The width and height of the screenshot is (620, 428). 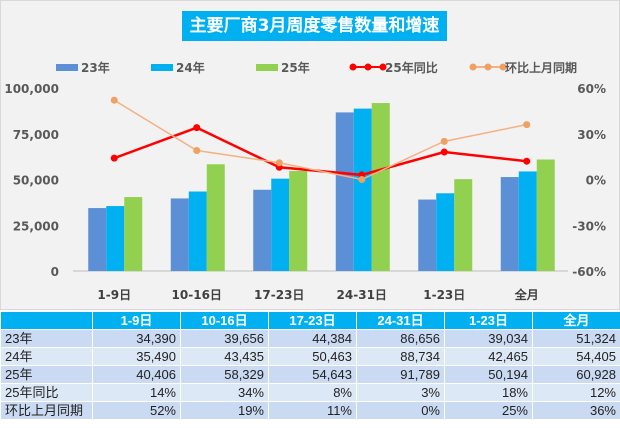 What do you see at coordinates (576, 410) in the screenshot?
I see `table-cell: 36%` at bounding box center [576, 410].